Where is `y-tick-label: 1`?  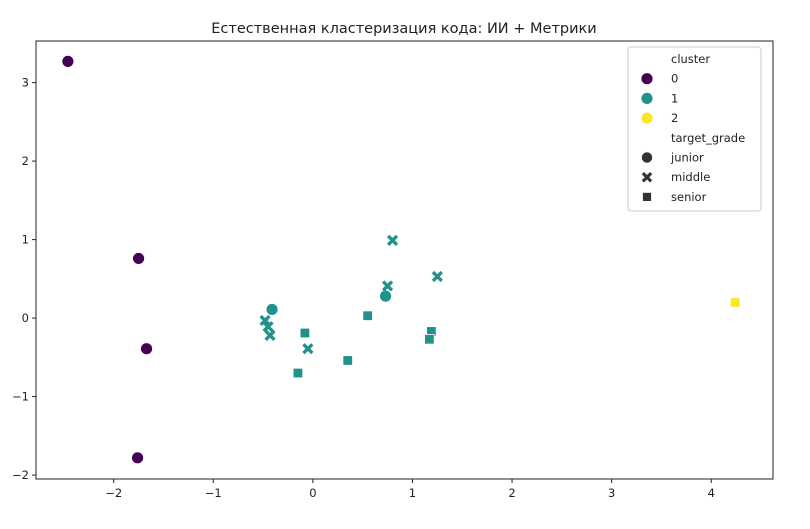 y-tick-label: 1 is located at coordinates (25, 240).